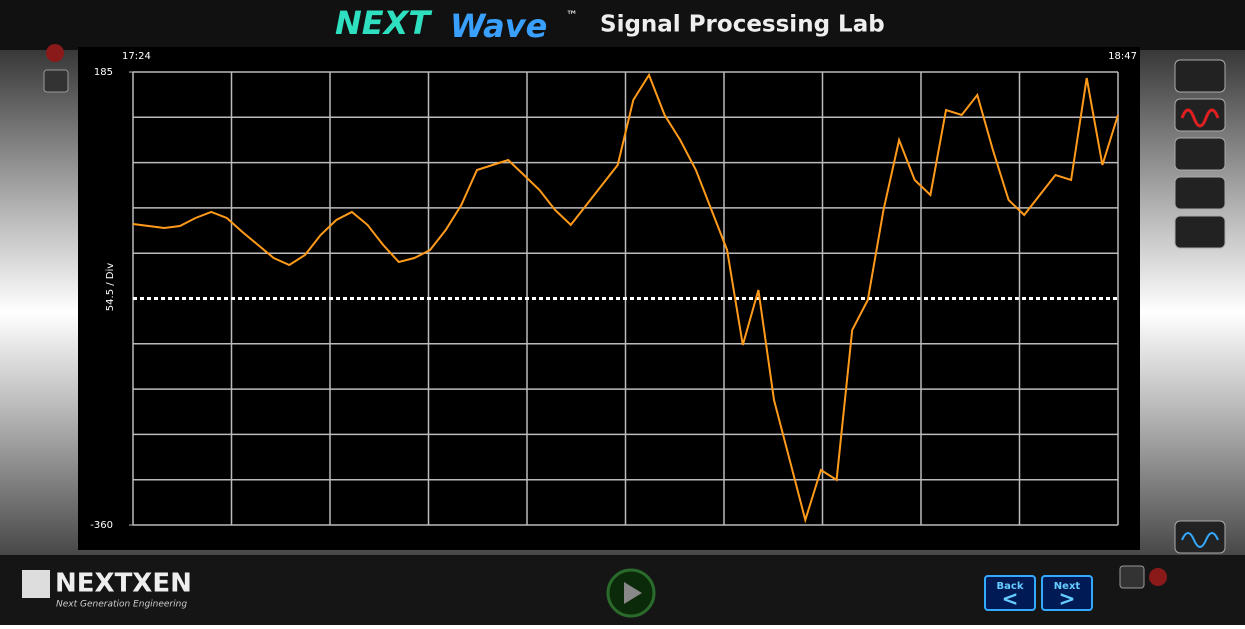 The image size is (1245, 629). Describe the element at coordinates (633, 593) in the screenshot. I see `play-icon` at that location.